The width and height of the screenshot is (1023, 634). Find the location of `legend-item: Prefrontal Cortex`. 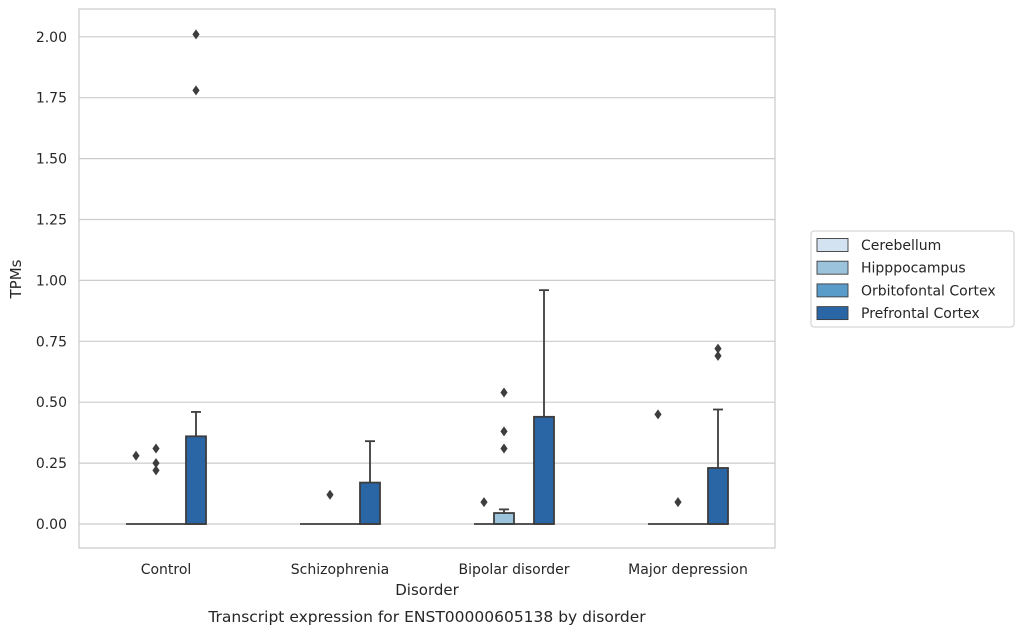

legend-item: Prefrontal Cortex is located at coordinates (898, 314).